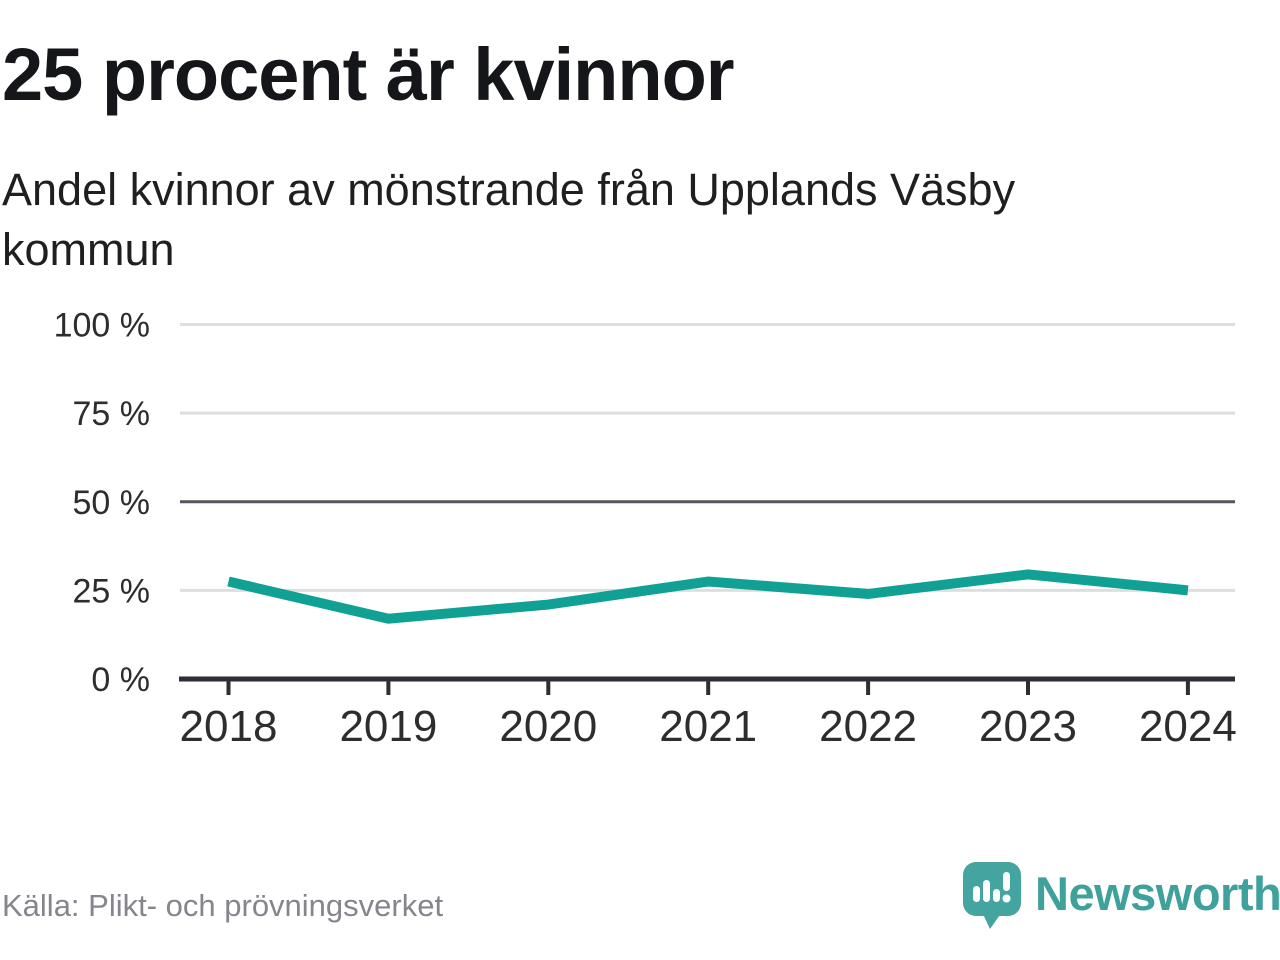  I want to click on chart-title: 25 procent är kvinnor, so click(368, 74).